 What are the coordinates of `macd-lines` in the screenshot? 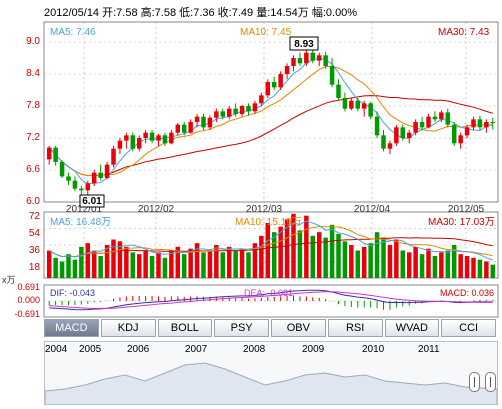 It's located at (271, 300).